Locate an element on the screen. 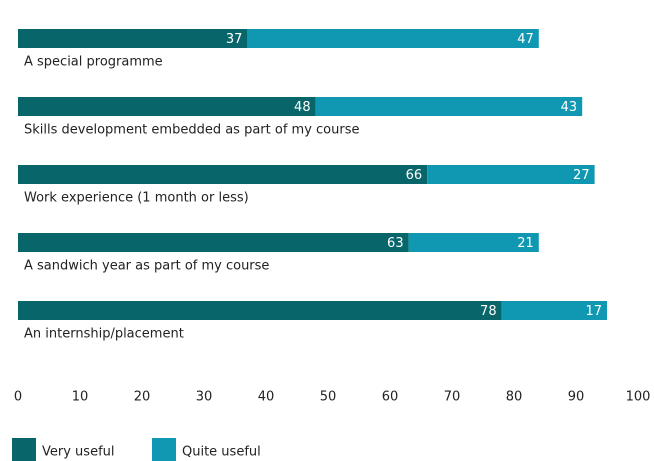 The height and width of the screenshot is (461, 654). category-label: Work experience (1 month or less) is located at coordinates (136, 198).